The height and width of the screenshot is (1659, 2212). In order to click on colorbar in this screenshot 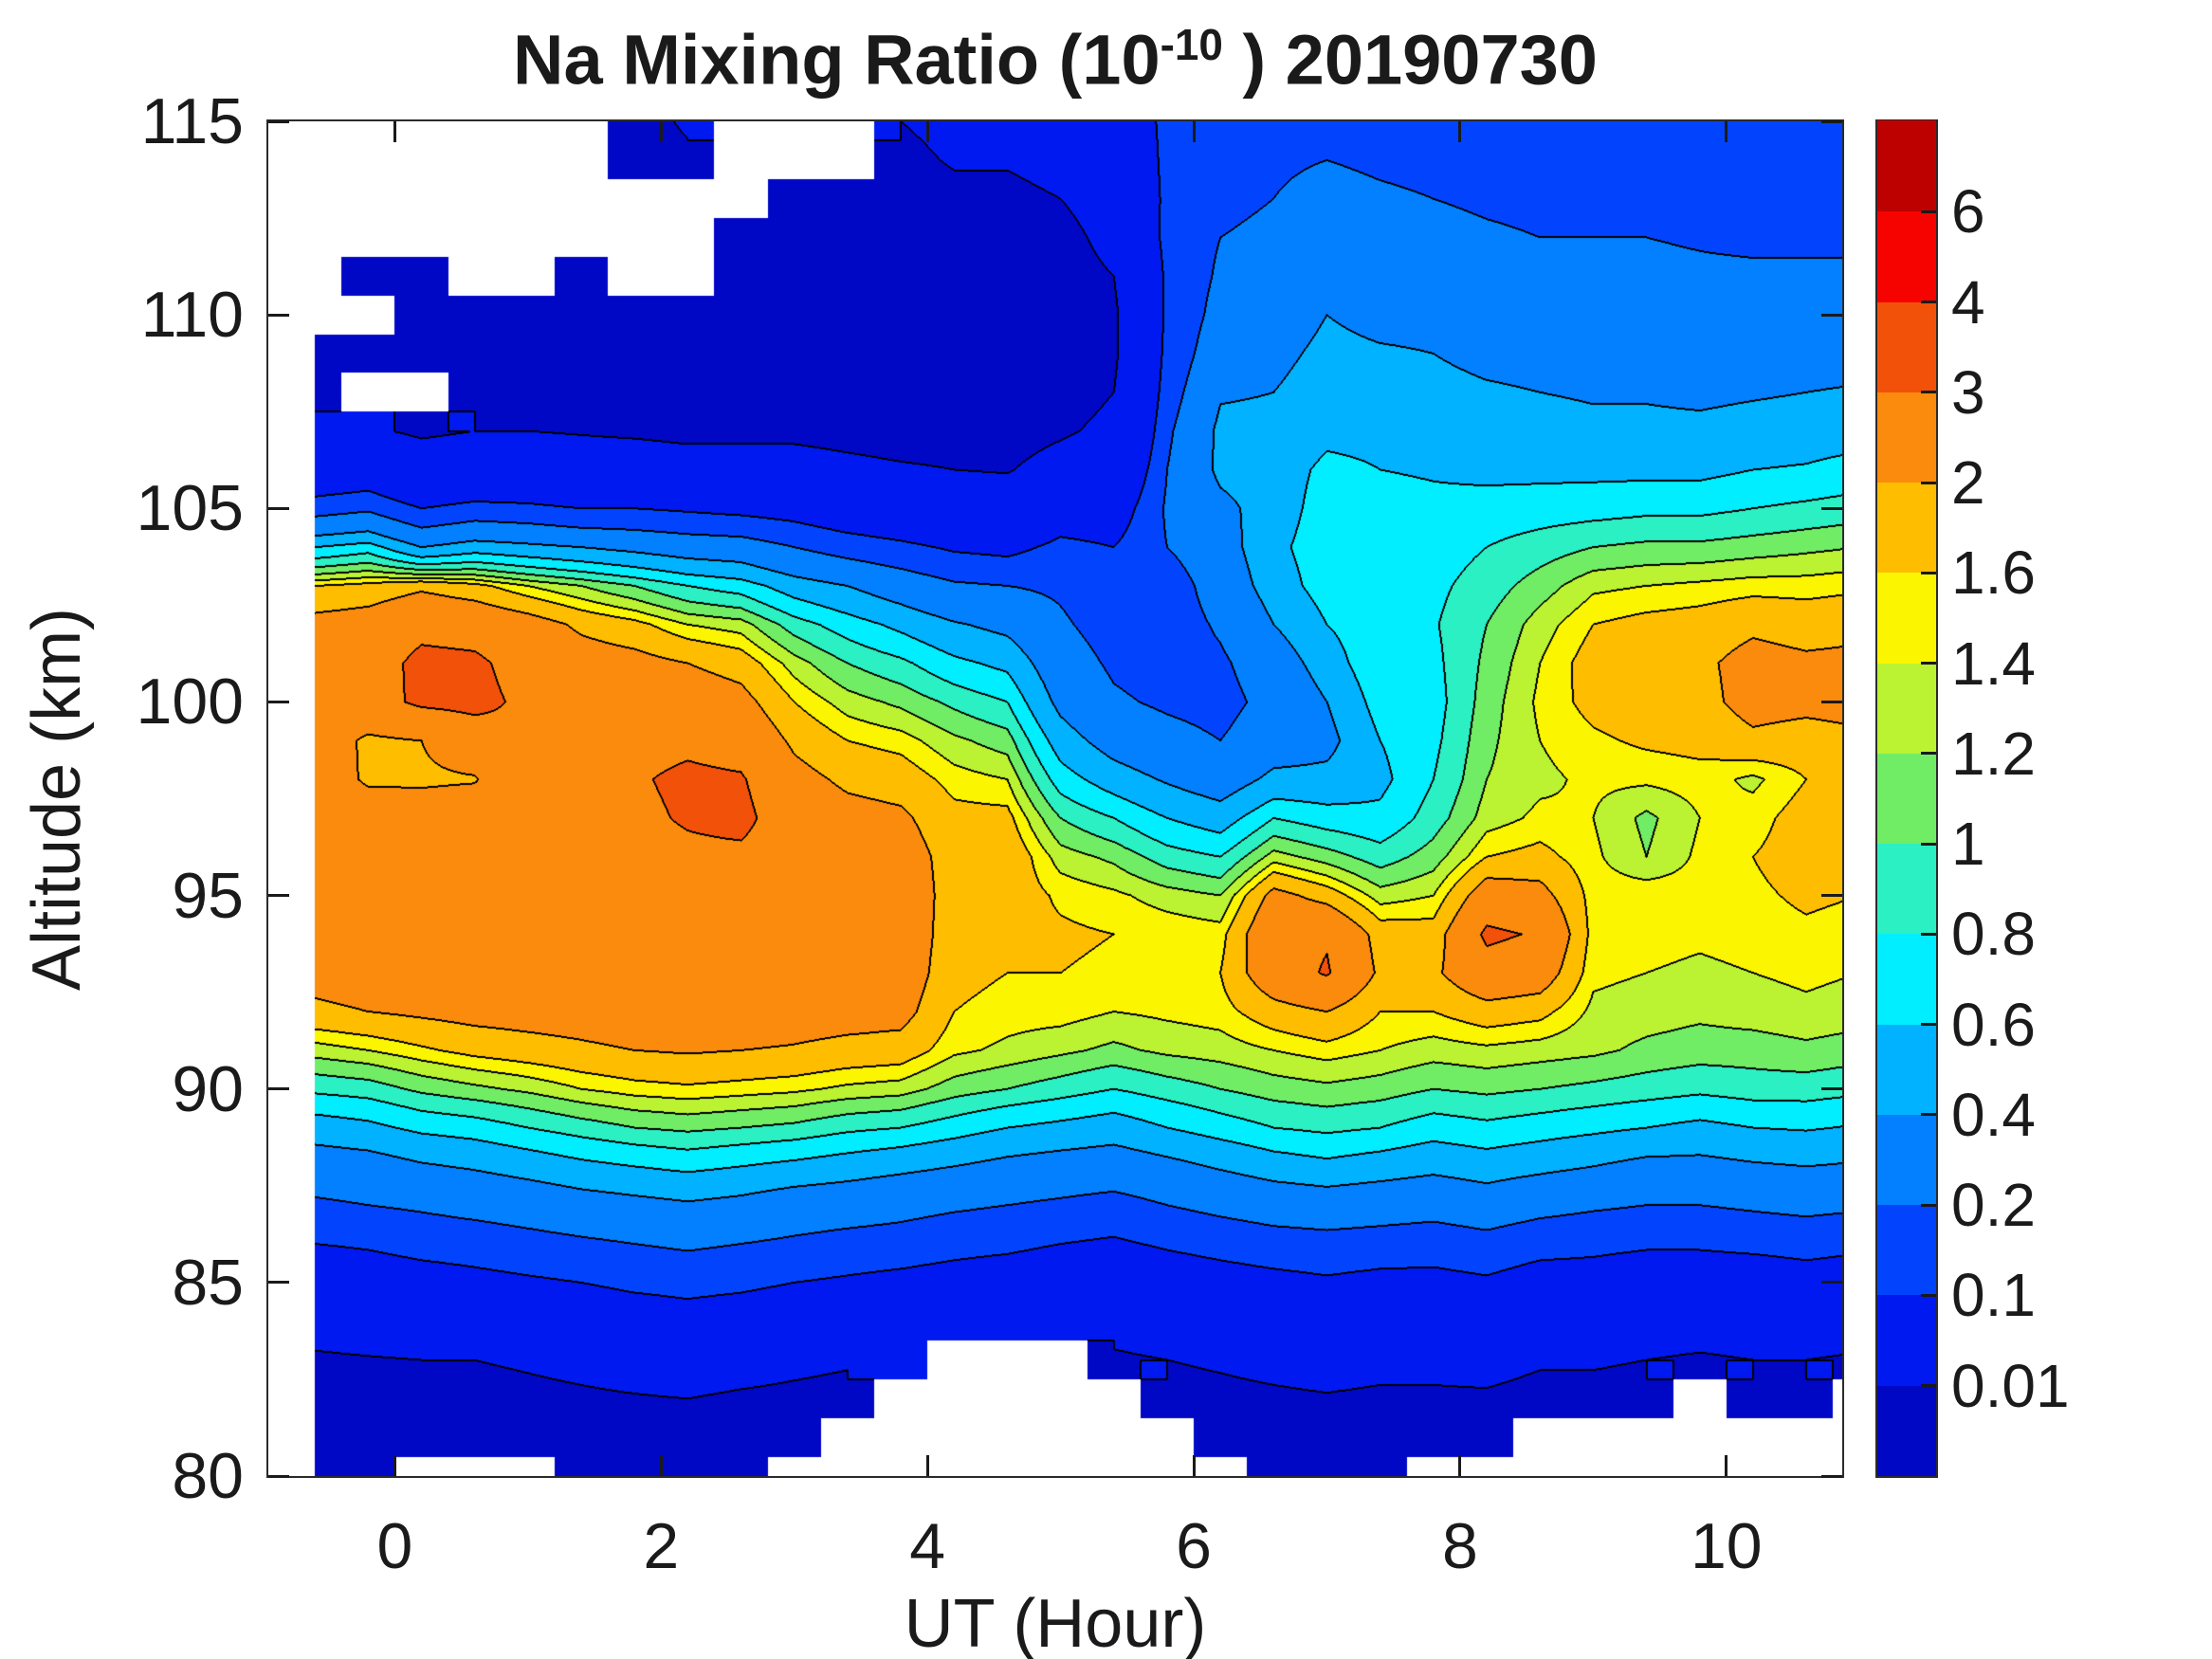, I will do `click(1906, 798)`.